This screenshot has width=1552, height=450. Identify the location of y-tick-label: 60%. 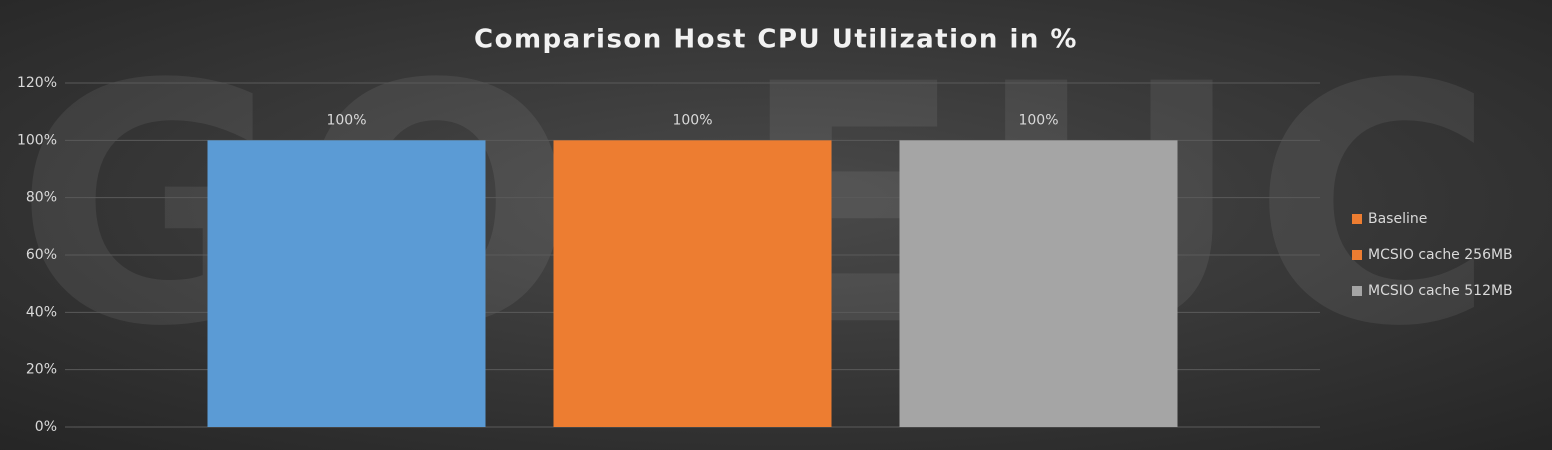
(41, 255).